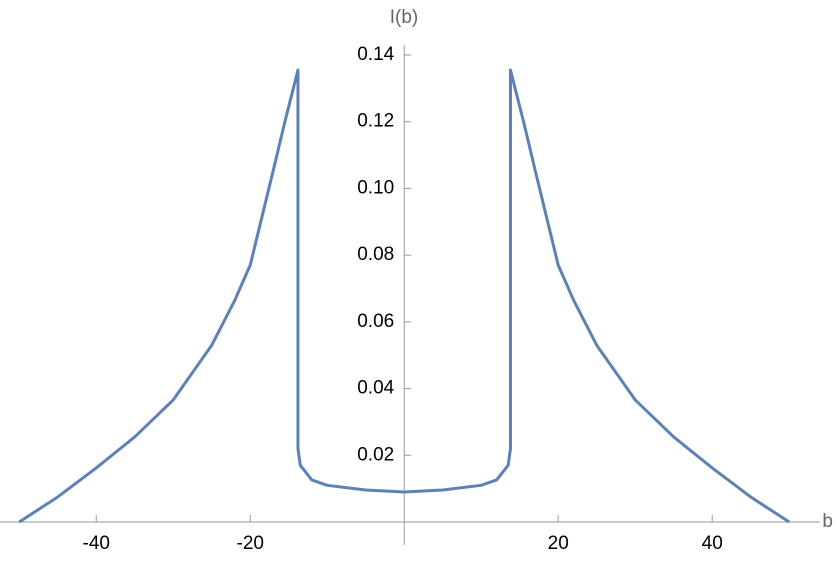 This screenshot has height=561, width=840. Describe the element at coordinates (375, 121) in the screenshot. I see `y-tick-label: 0.12` at that location.